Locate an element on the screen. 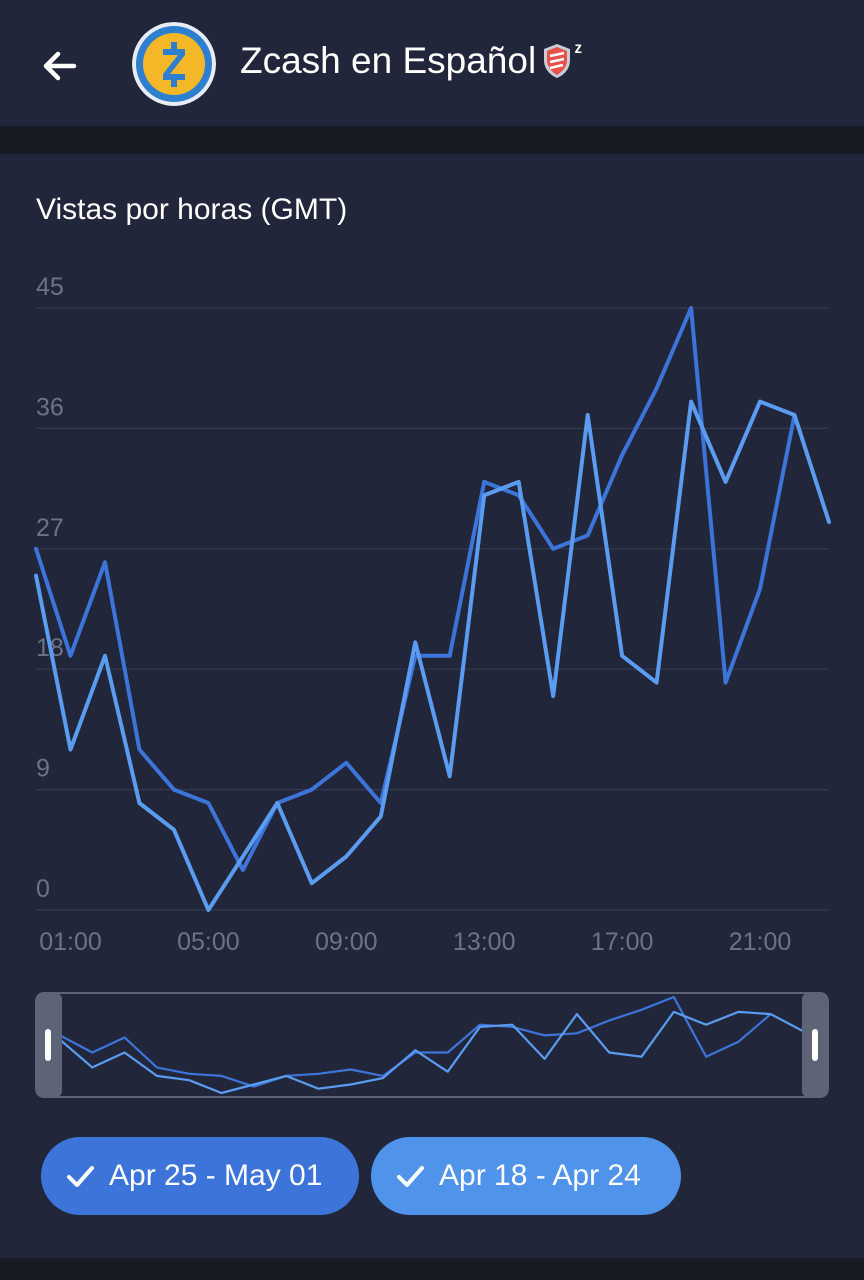 This screenshot has width=864, height=1280. legend-label: Apr 25 - May 01 is located at coordinates (216, 1175).